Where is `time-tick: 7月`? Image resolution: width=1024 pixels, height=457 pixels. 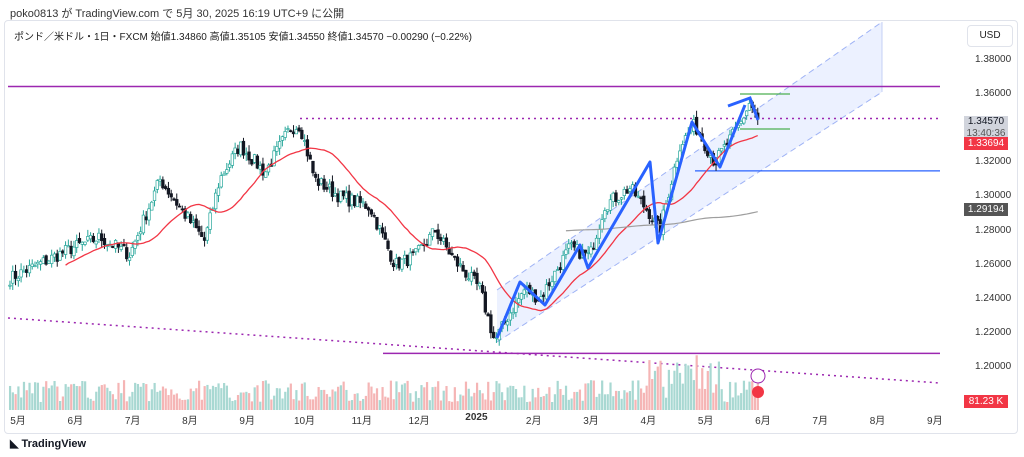 time-tick: 7月 is located at coordinates (820, 421).